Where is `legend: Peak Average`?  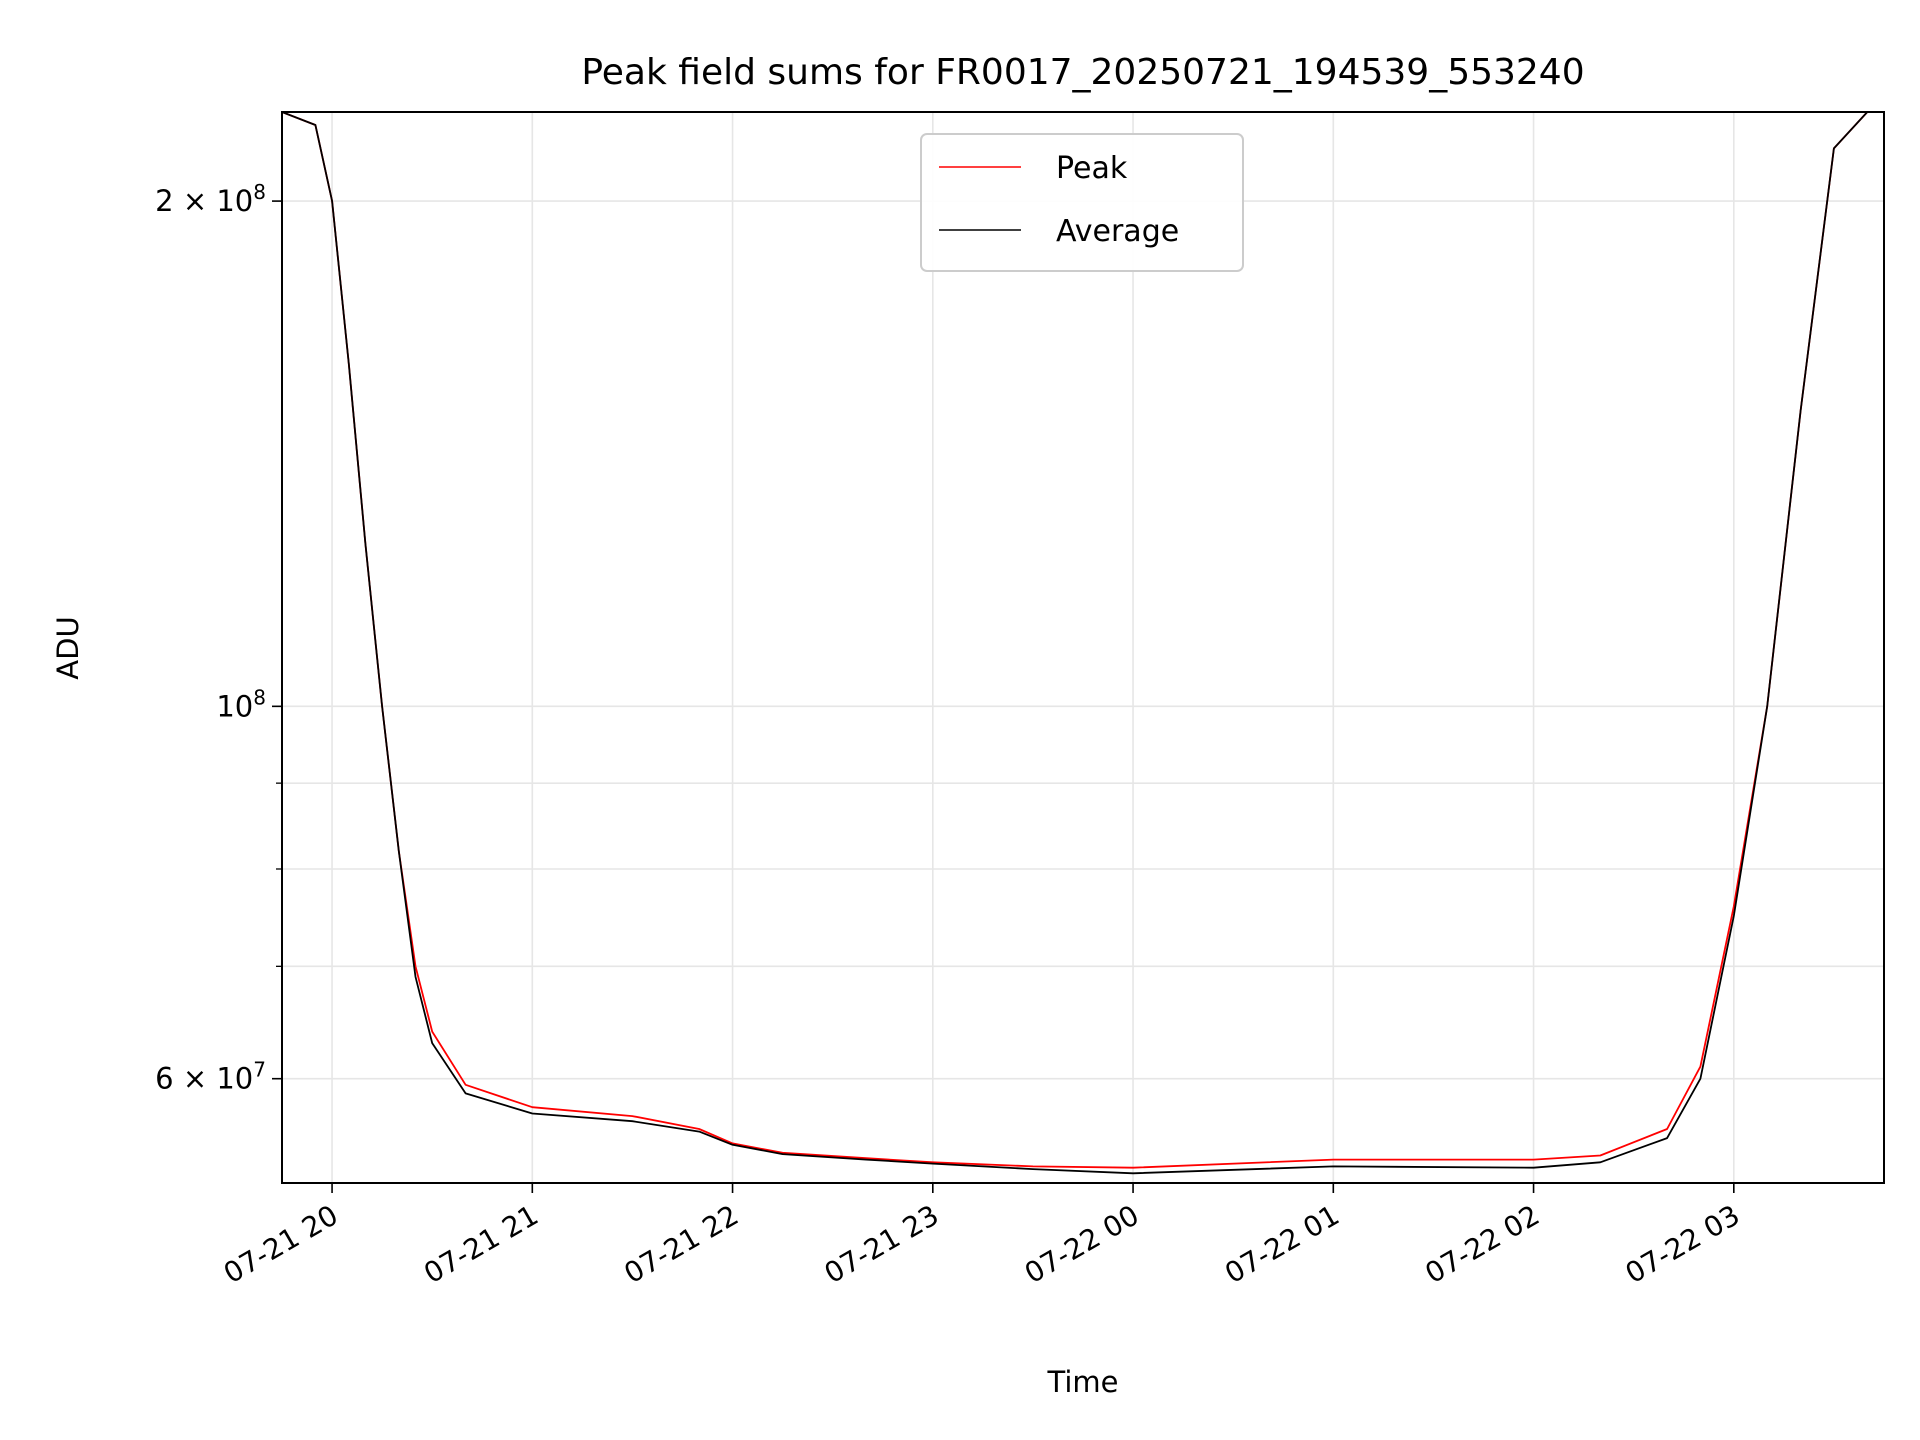 legend: Peak Average is located at coordinates (1082, 202).